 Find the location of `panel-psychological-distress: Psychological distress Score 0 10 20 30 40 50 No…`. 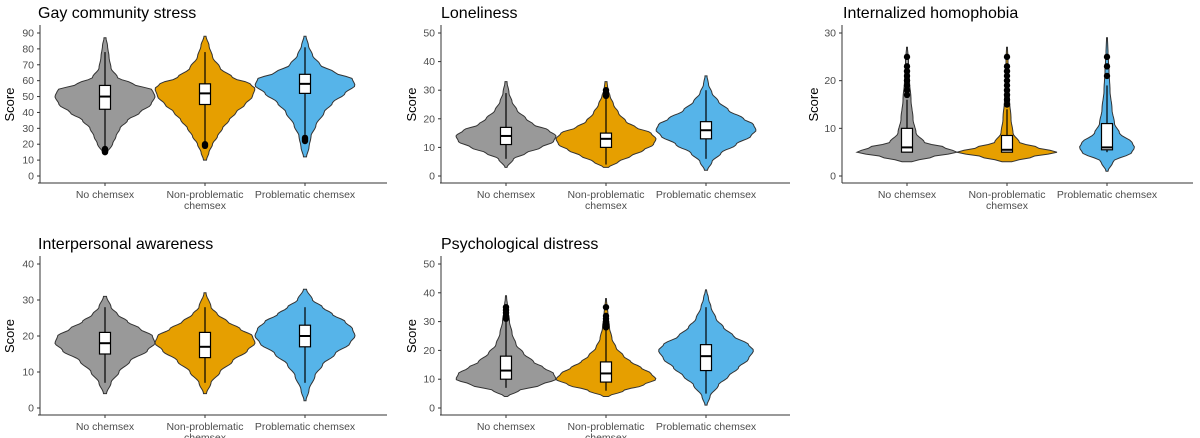

panel-psychological-distress: Psychological distress Score 0 10 20 30 40 50 No… is located at coordinates (597, 337).